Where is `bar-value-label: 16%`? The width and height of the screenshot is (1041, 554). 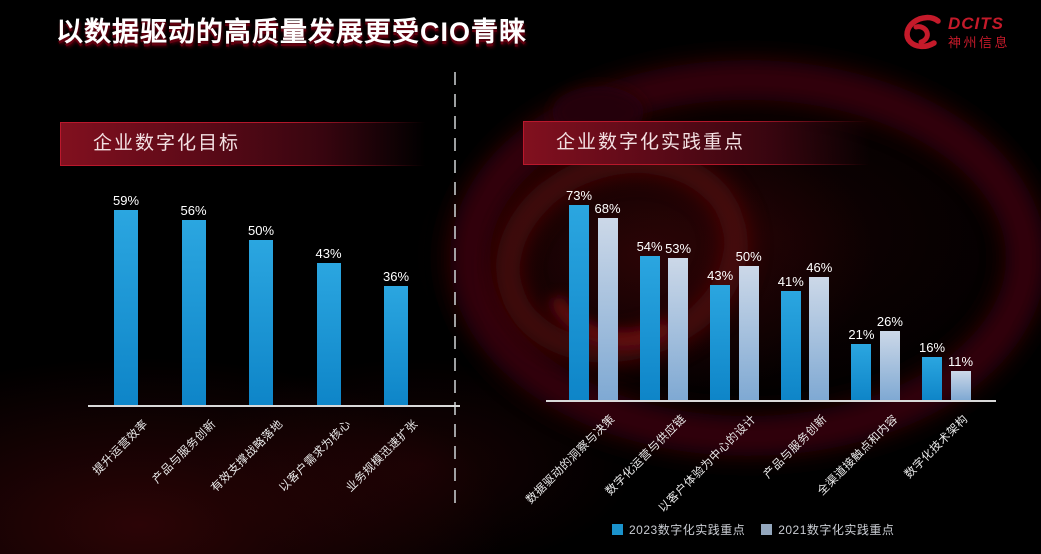
bar-value-label: 16% is located at coordinates (932, 347).